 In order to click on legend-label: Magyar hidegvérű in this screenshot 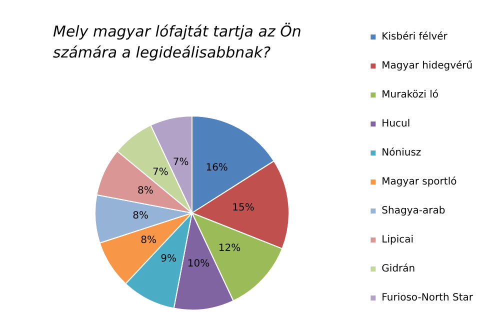, I will do `click(427, 66)`.